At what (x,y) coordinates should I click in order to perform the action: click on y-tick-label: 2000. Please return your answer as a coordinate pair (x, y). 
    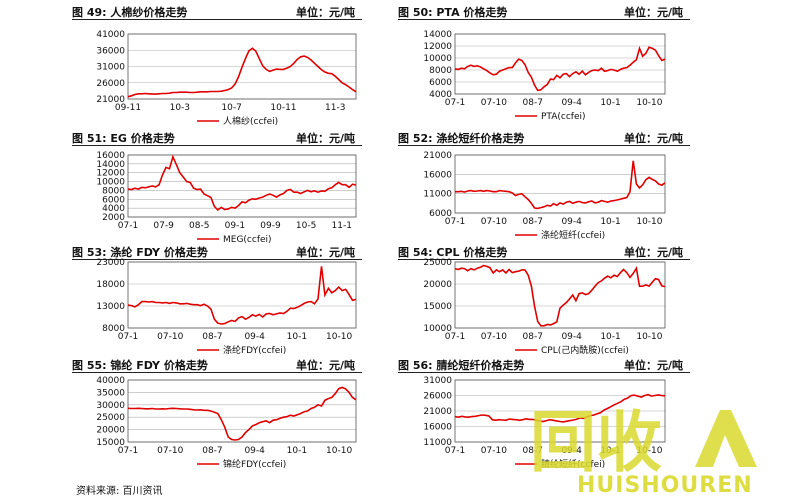
    Looking at the image, I should click on (113, 218).